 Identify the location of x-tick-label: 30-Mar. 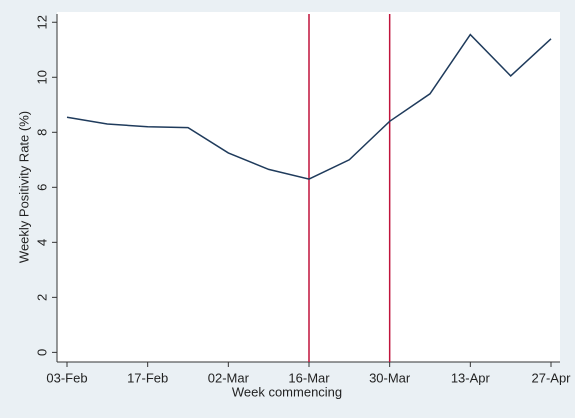
(390, 377).